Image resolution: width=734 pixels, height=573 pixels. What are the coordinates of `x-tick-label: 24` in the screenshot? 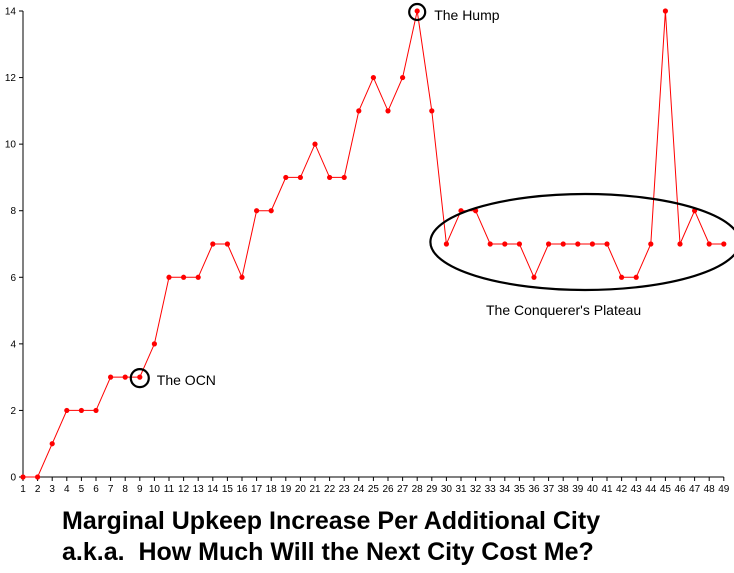 It's located at (359, 489).